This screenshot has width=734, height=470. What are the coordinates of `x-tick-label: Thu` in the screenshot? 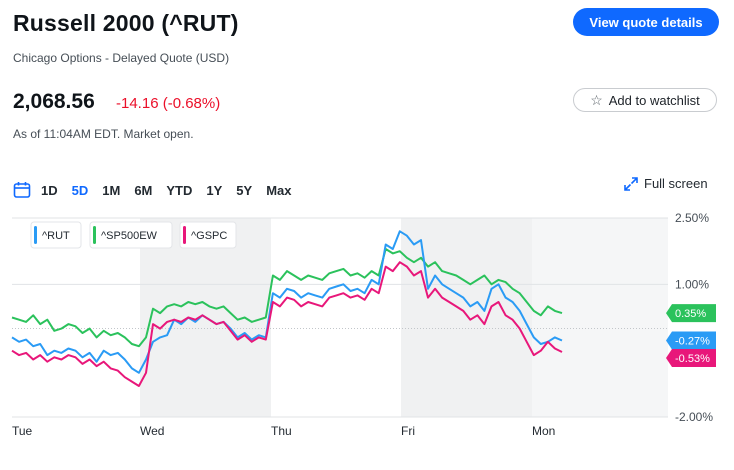 It's located at (281, 431).